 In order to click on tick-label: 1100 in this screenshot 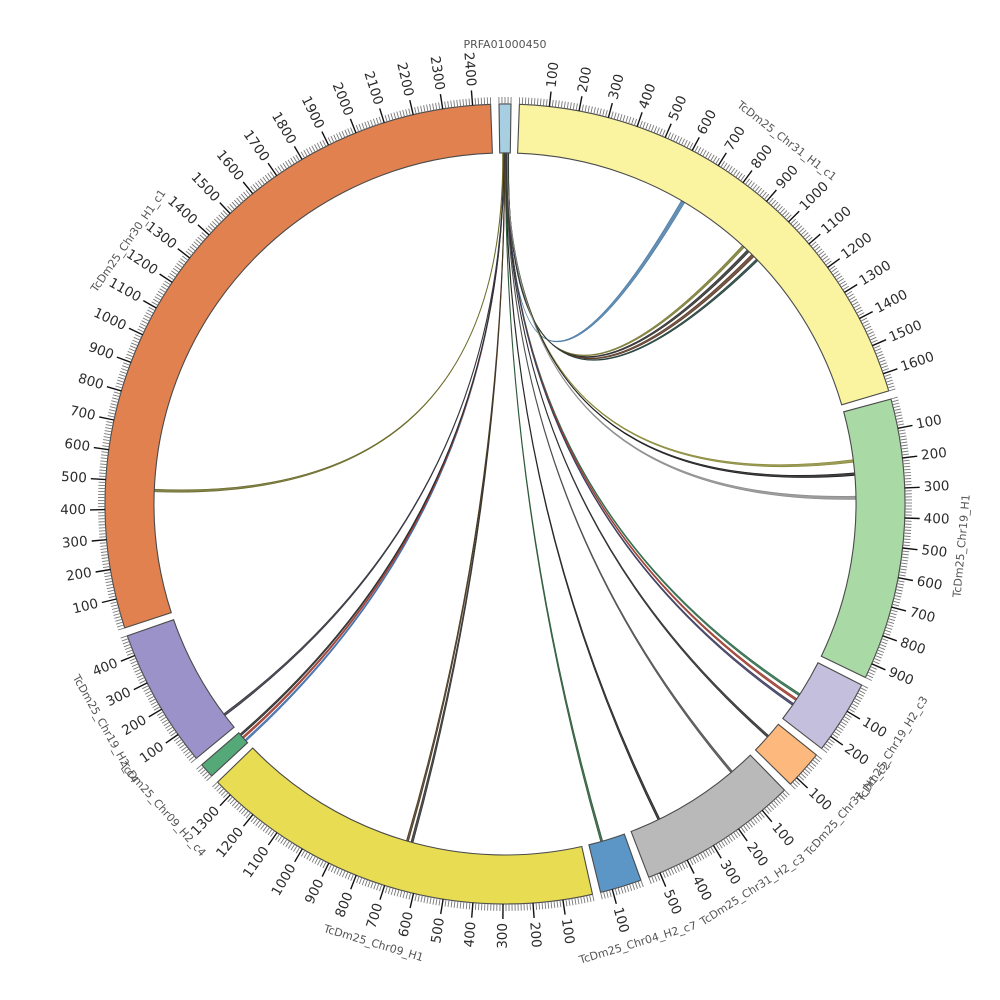, I will do `click(125, 290)`.